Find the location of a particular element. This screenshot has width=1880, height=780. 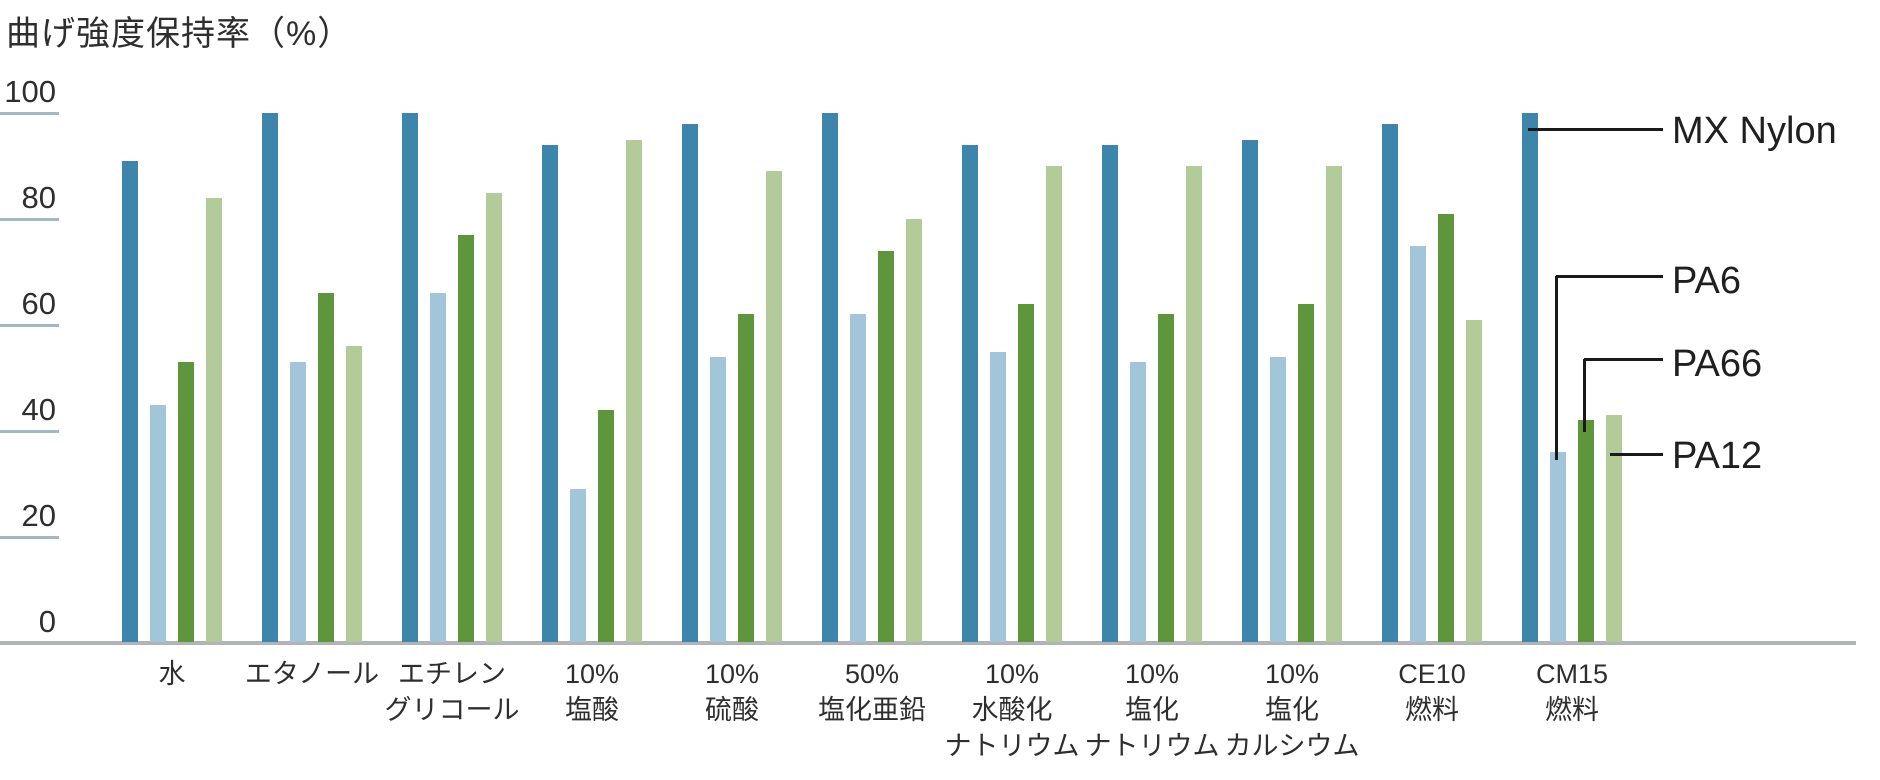

x-axis-category-label: 50% 塩化亜鉛 is located at coordinates (872, 692).